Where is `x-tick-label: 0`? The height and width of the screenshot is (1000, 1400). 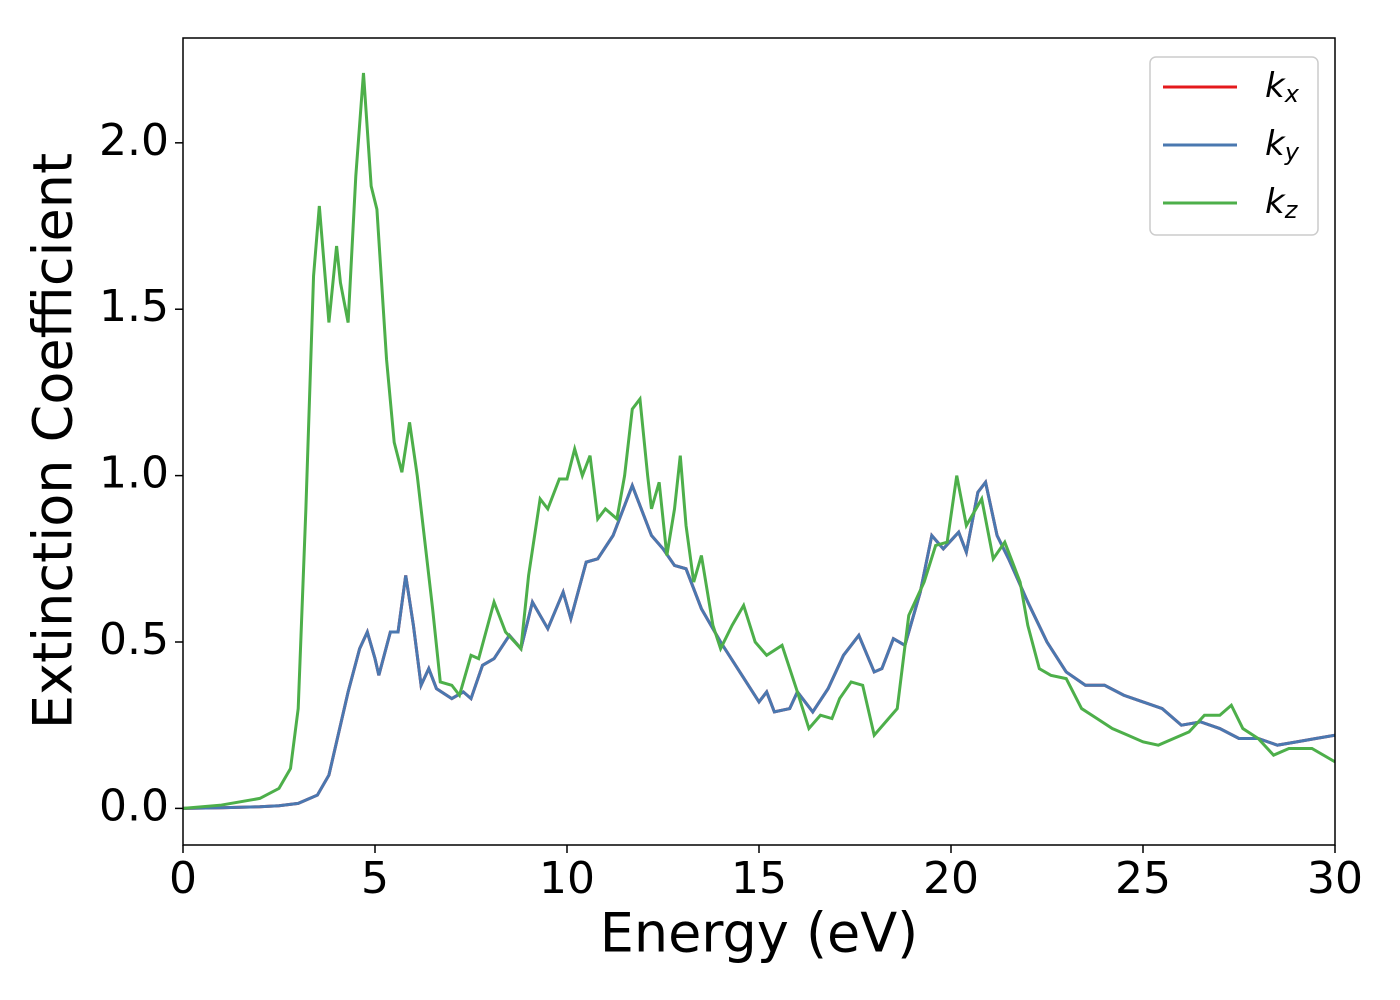
x-tick-label: 0 is located at coordinates (183, 878).